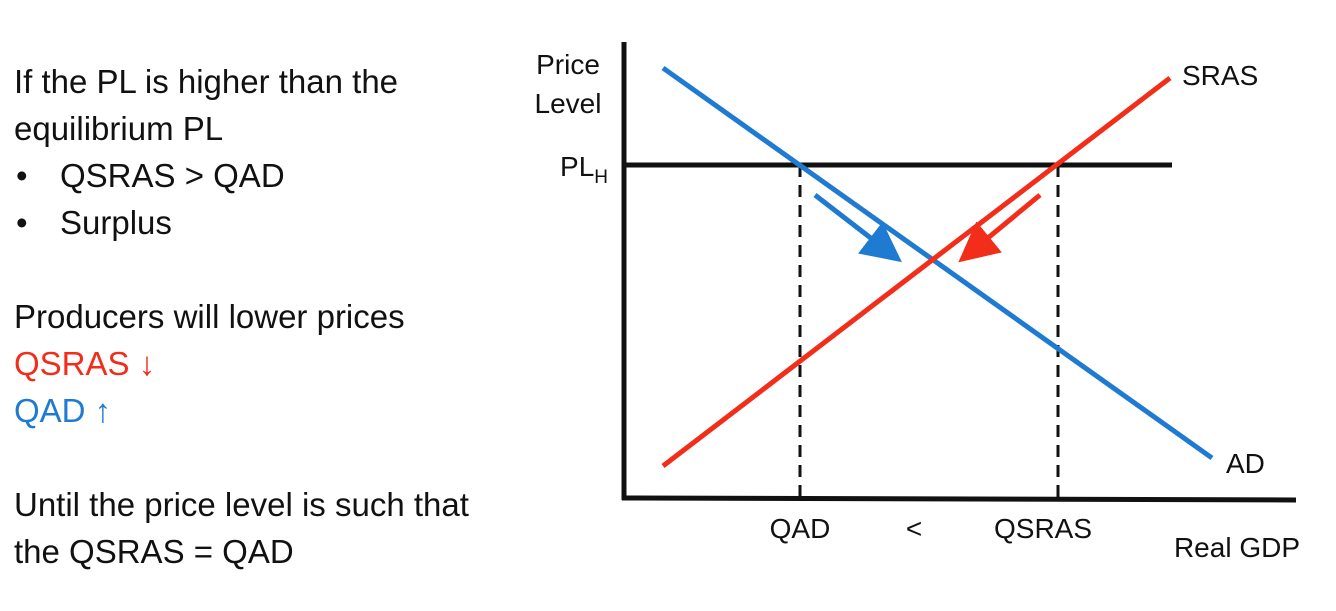 This screenshot has width=1336, height=611. What do you see at coordinates (959, 499) in the screenshot?
I see `x-axis` at bounding box center [959, 499].